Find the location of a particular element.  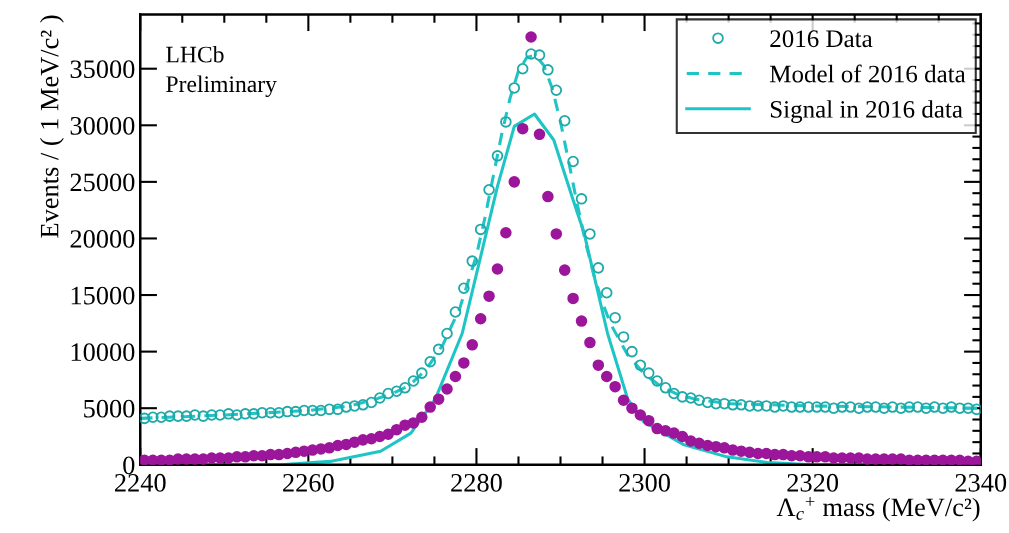

x-tick-label: 2340 is located at coordinates (981, 482).